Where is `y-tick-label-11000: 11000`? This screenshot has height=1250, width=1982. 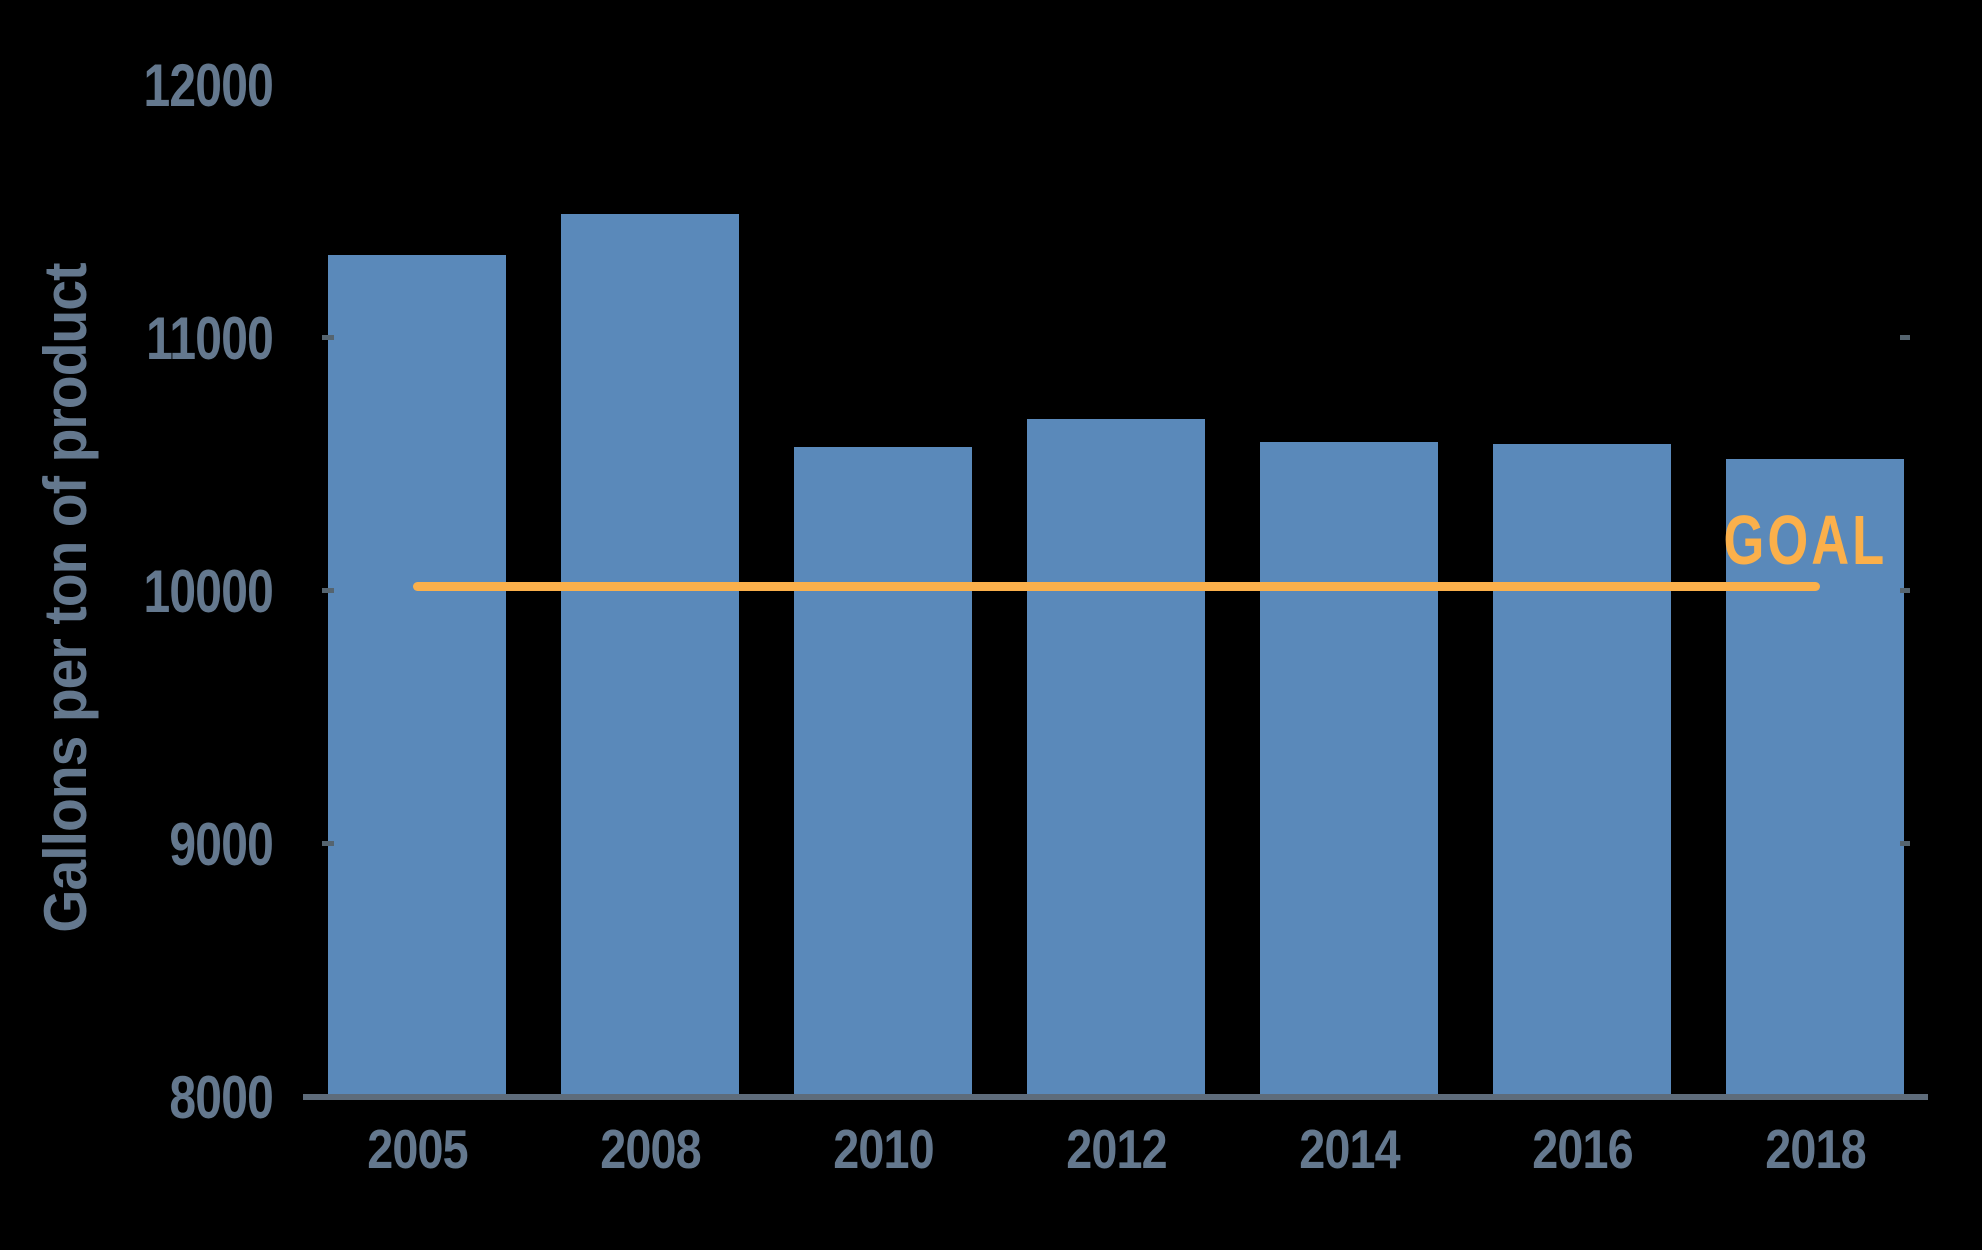 y-tick-label-11000: 11000 is located at coordinates (210, 338).